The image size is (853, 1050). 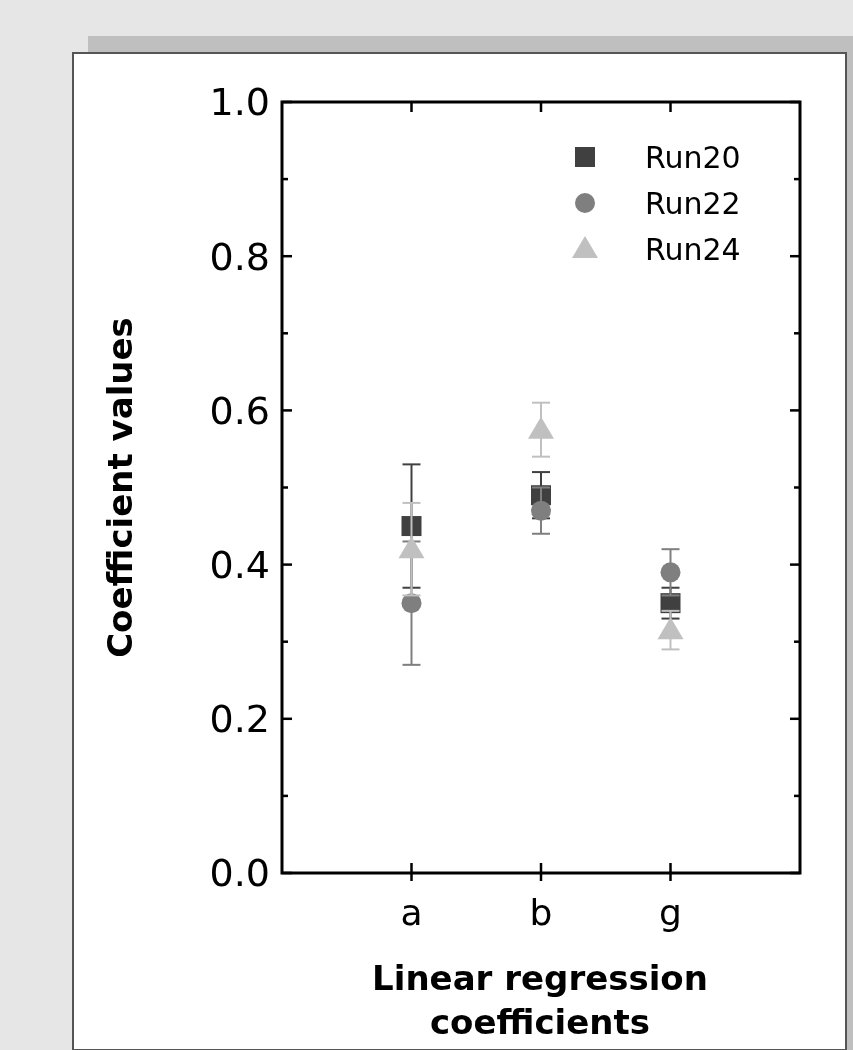 I want to click on y-axis-title: Coefficient values, so click(x=120, y=487).